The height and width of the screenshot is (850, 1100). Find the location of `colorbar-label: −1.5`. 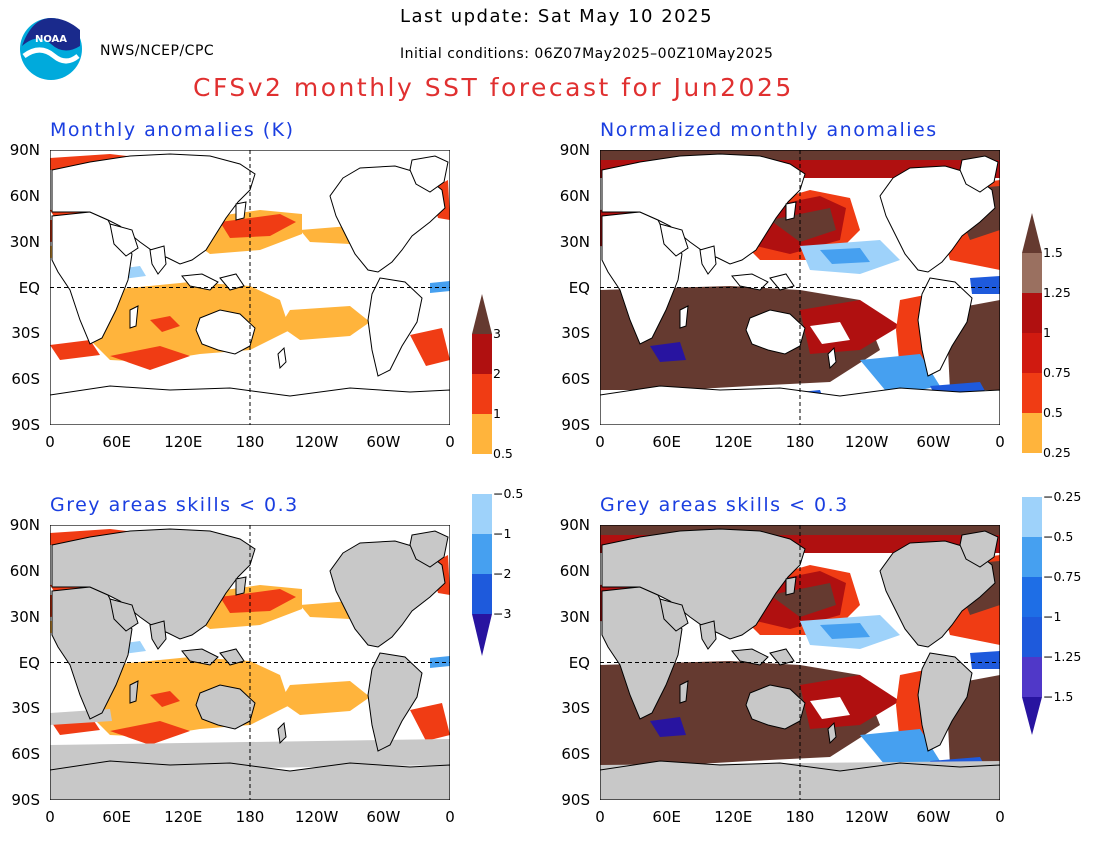

colorbar-label: −1.5 is located at coordinates (1058, 696).